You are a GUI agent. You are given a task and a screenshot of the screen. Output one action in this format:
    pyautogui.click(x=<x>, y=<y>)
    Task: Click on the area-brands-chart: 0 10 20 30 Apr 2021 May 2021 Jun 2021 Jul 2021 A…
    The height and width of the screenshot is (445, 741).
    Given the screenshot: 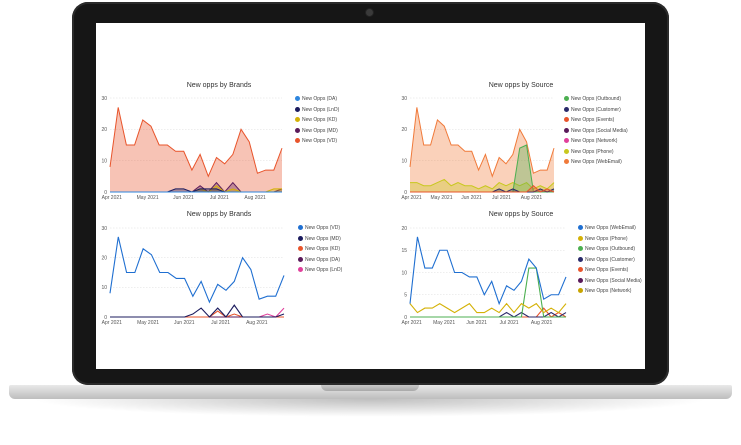 What is the action you would take?
    pyautogui.click(x=192, y=148)
    